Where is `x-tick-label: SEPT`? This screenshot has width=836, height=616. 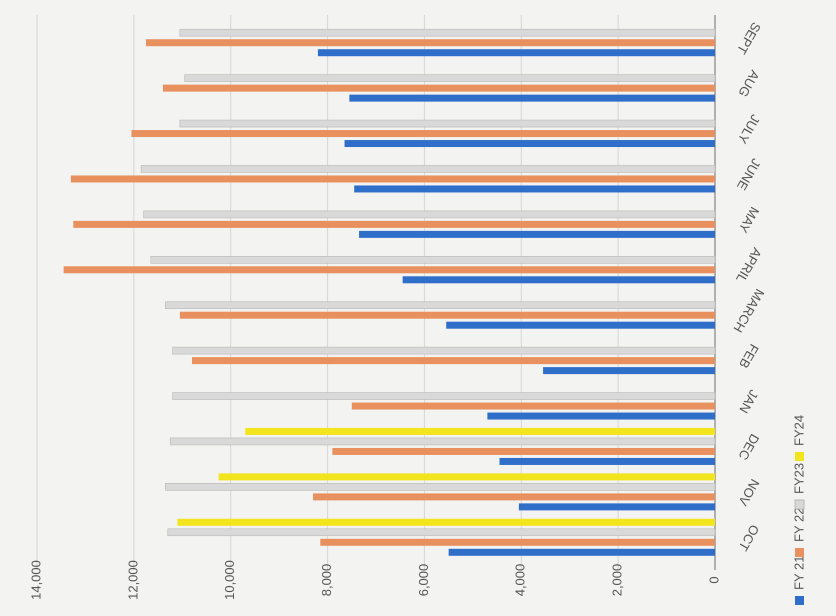 x-tick-label: SEPT is located at coordinates (749, 38).